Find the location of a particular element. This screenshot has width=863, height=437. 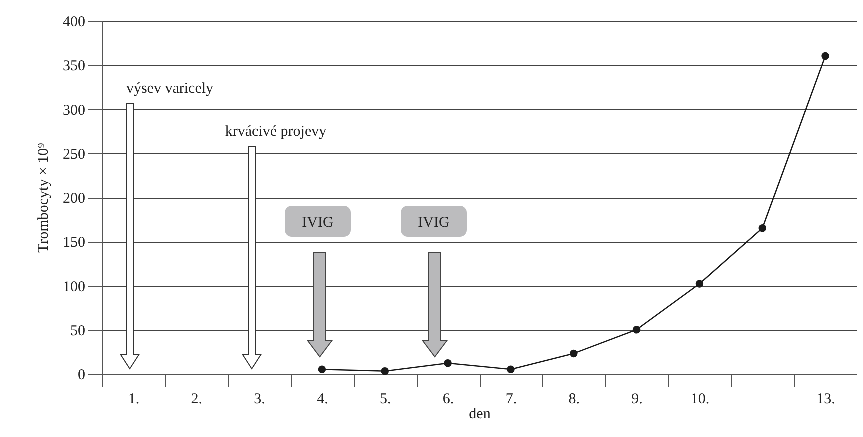

y-tick-label: 0 is located at coordinates (82, 376).